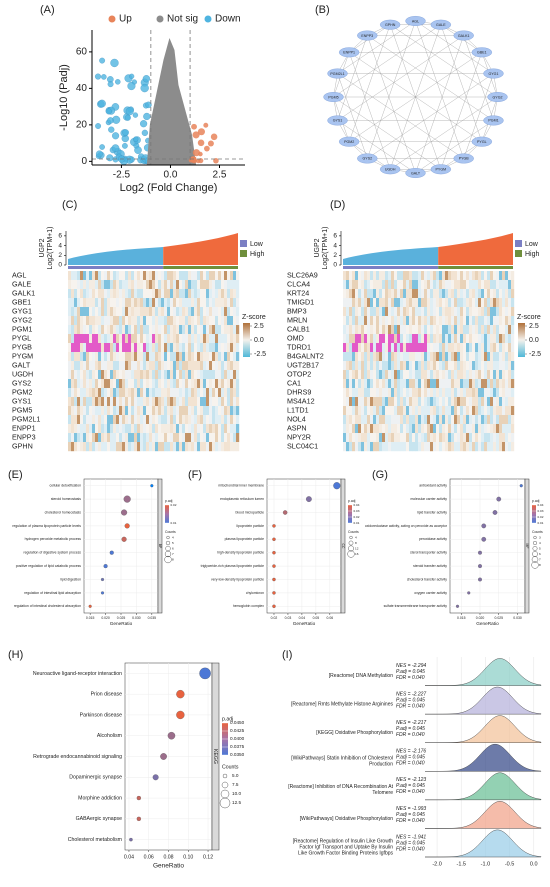 The image size is (550, 887). I want to click on legend-dot, so click(535, 543).